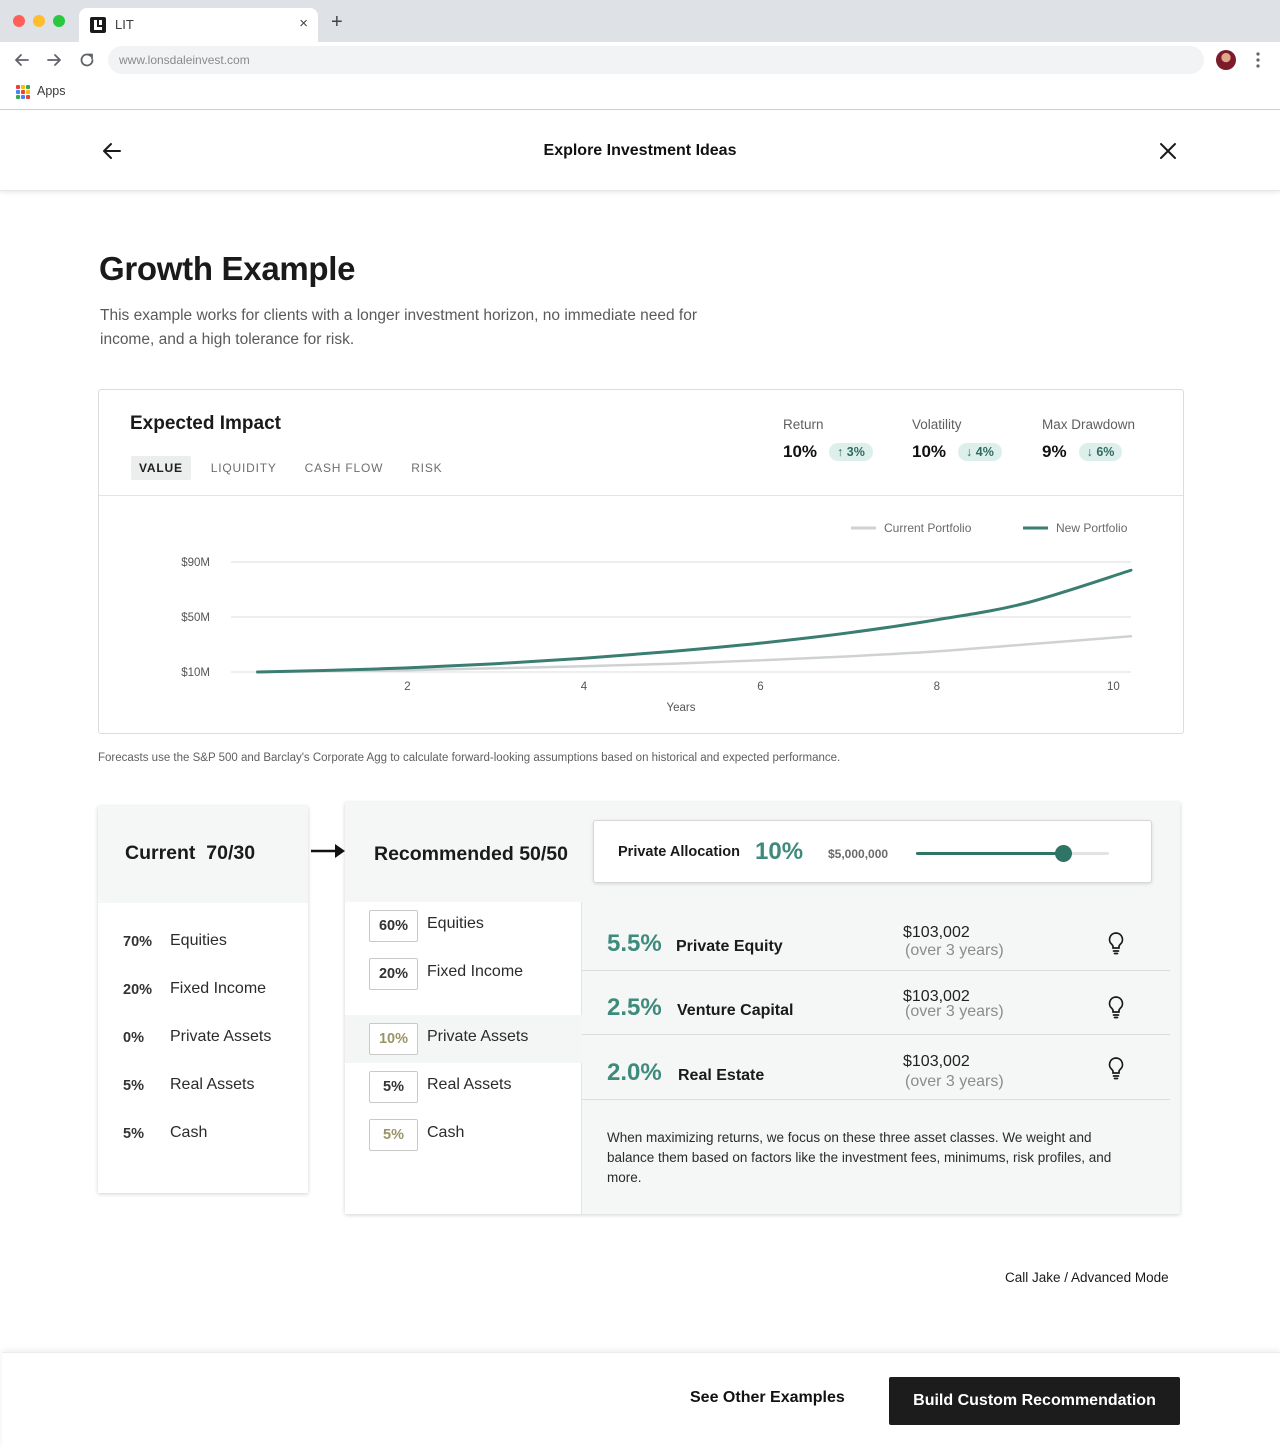  What do you see at coordinates (427, 468) in the screenshot?
I see `tab-risk: RISK` at bounding box center [427, 468].